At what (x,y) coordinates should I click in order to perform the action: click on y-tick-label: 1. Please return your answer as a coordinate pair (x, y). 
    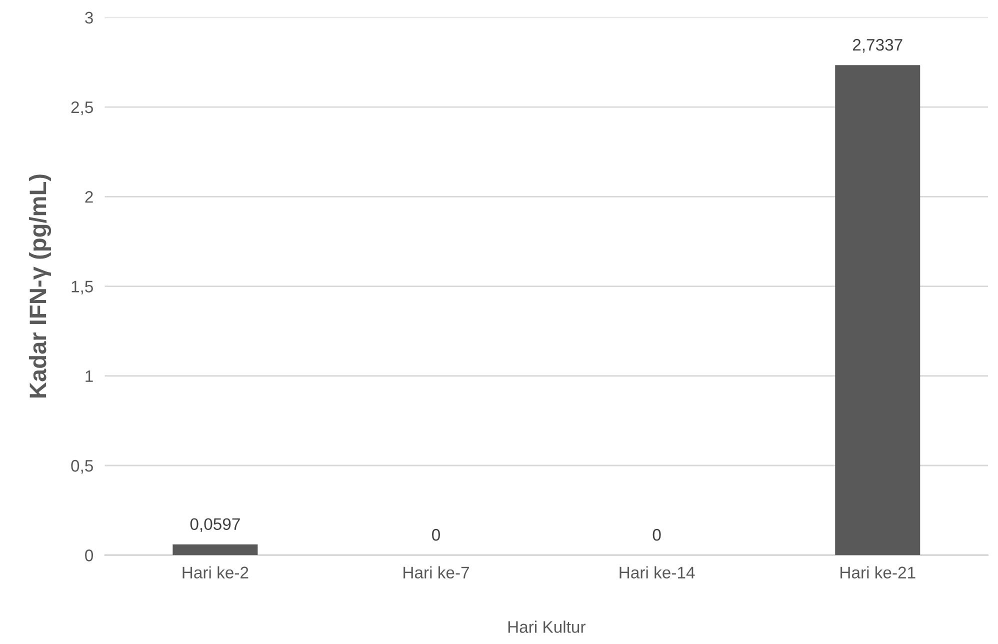
    Looking at the image, I should click on (89, 376).